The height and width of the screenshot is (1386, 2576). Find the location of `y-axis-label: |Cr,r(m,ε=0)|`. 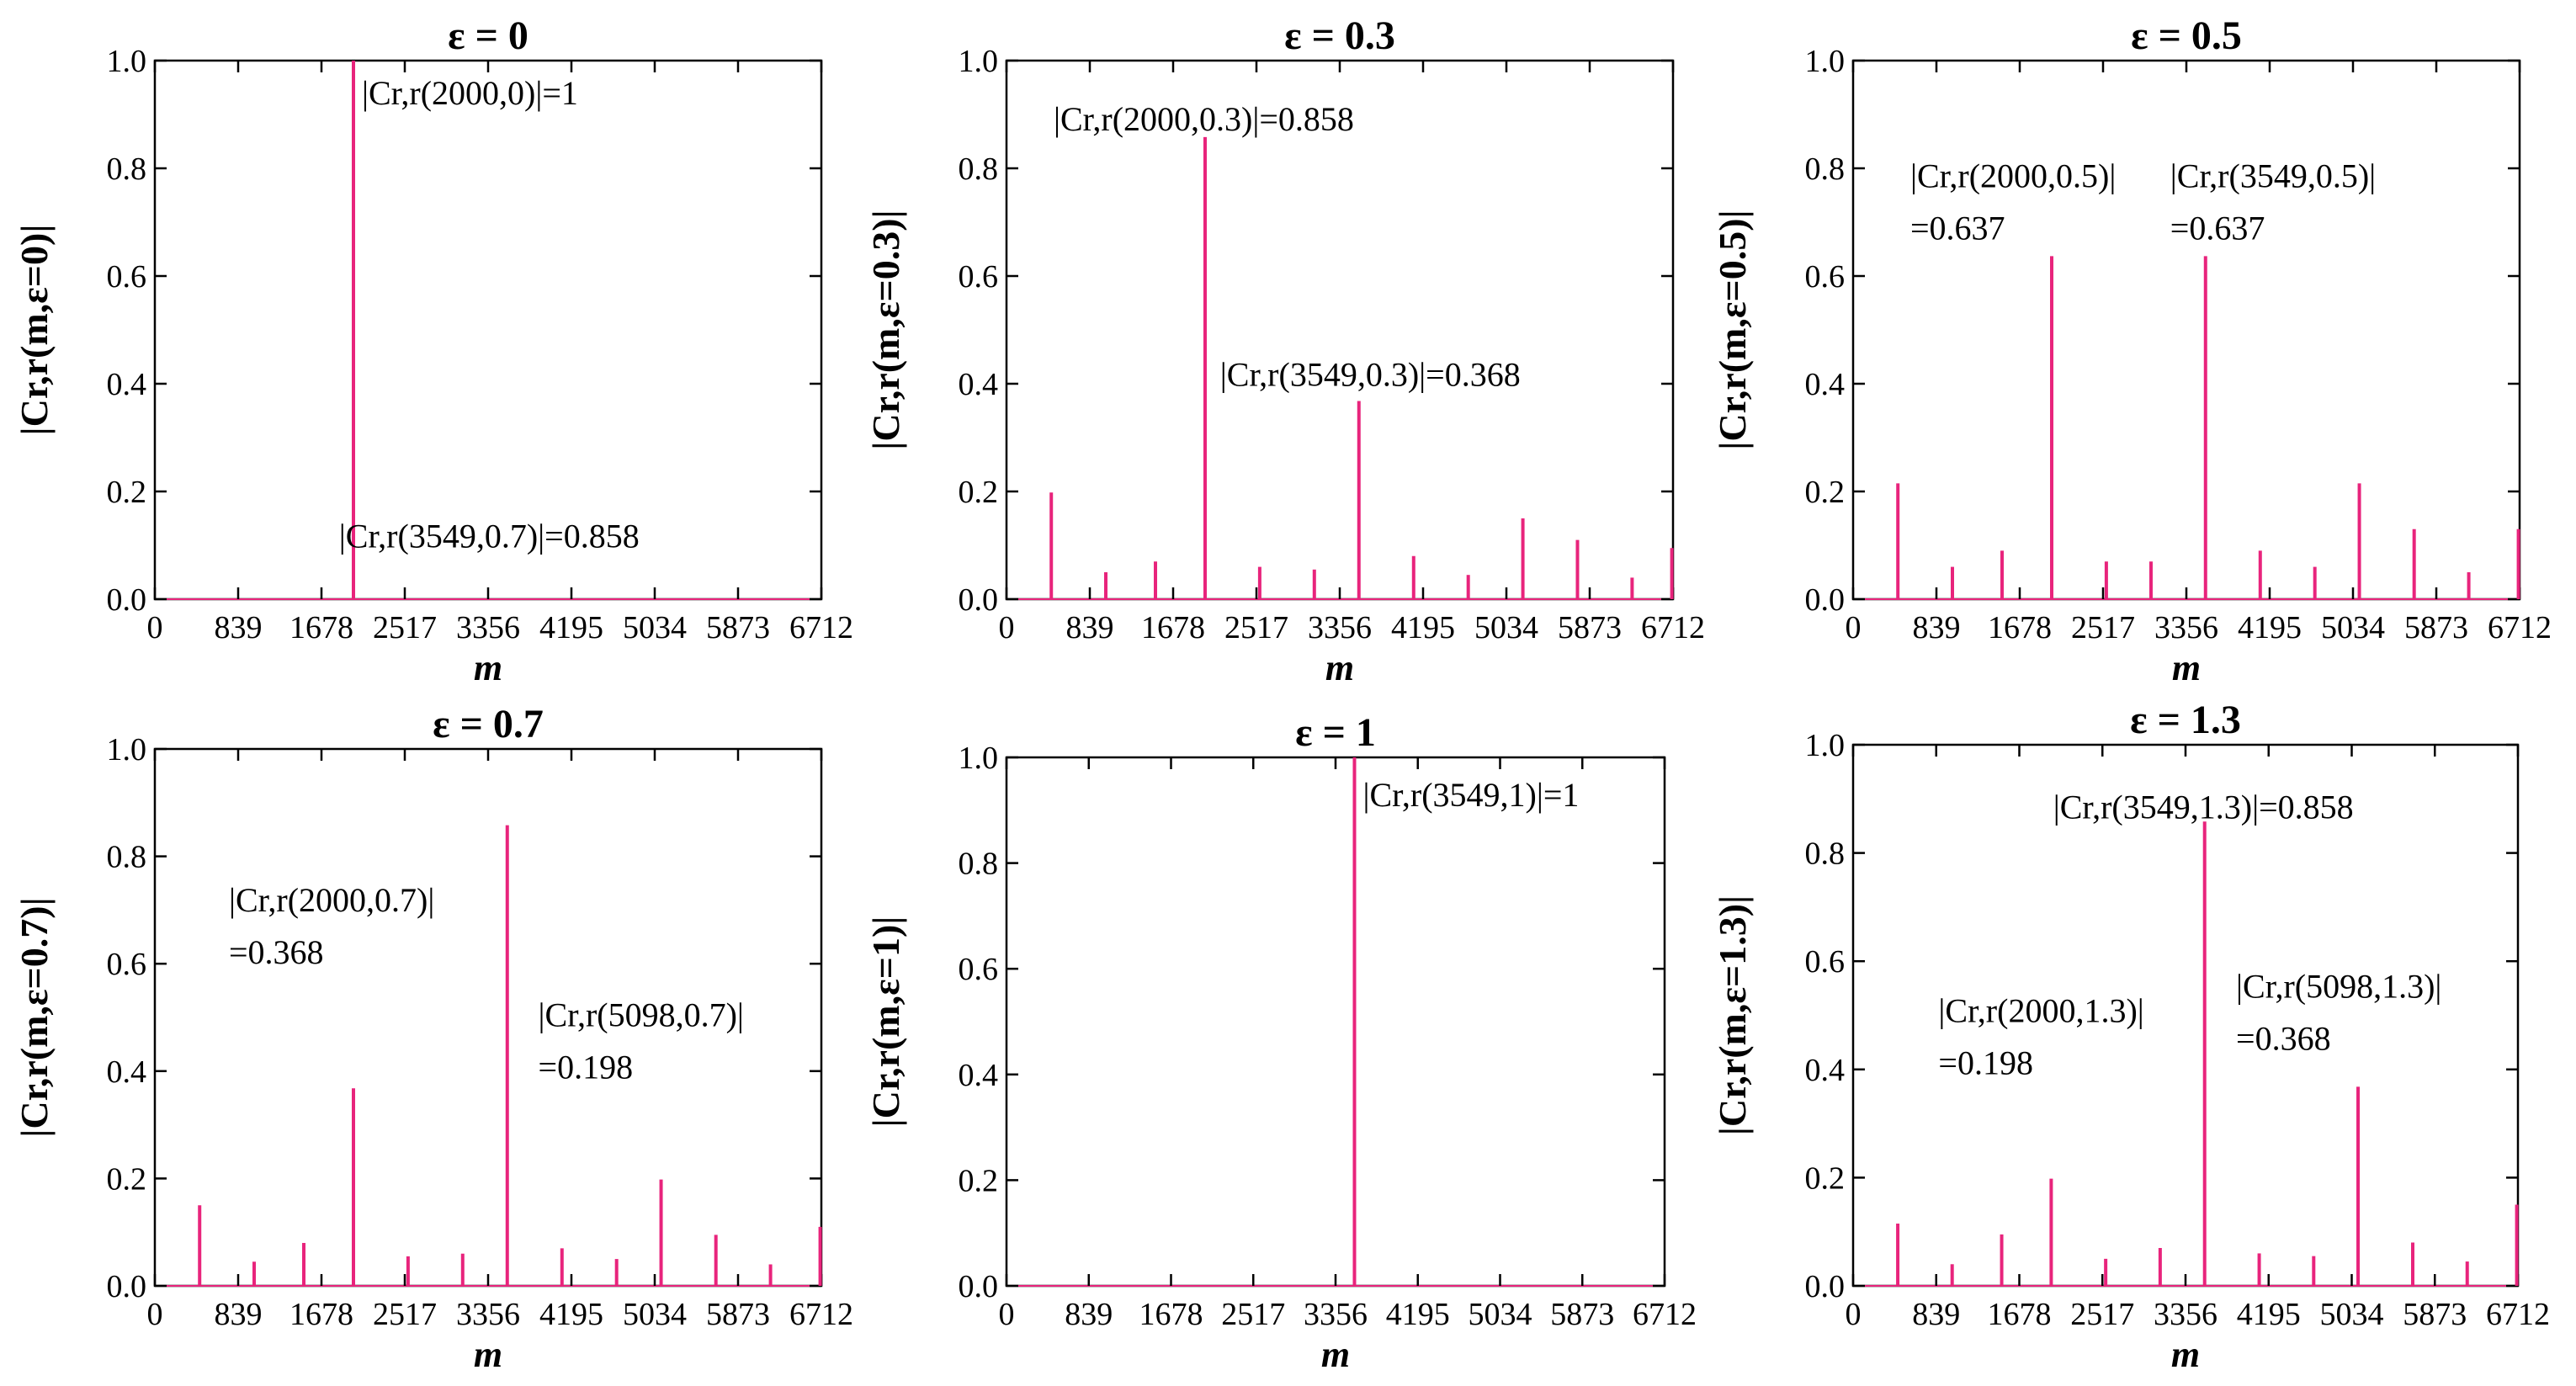

y-axis-label: |Cr,r(m,ε=0)| is located at coordinates (34, 330).